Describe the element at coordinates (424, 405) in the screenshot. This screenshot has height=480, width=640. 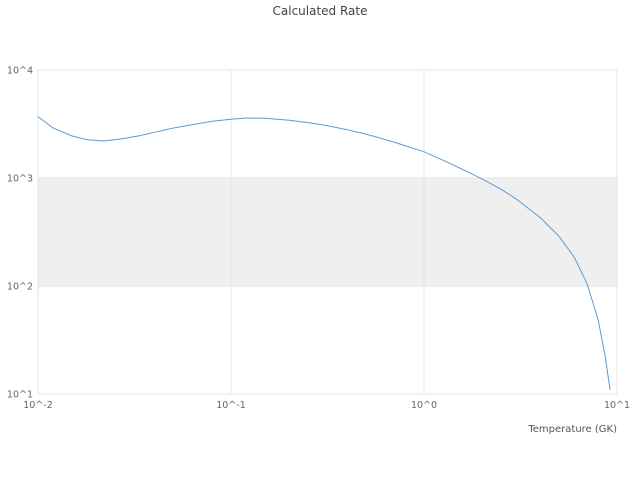
I see `x-tick-label: 10^0` at that location.